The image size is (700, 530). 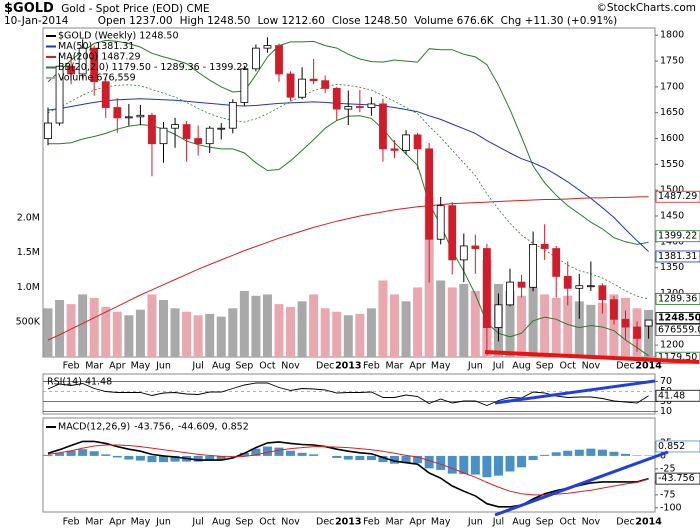 What do you see at coordinates (677, 236) in the screenshot?
I see `value-tag-label: 1399.22` at bounding box center [677, 236].